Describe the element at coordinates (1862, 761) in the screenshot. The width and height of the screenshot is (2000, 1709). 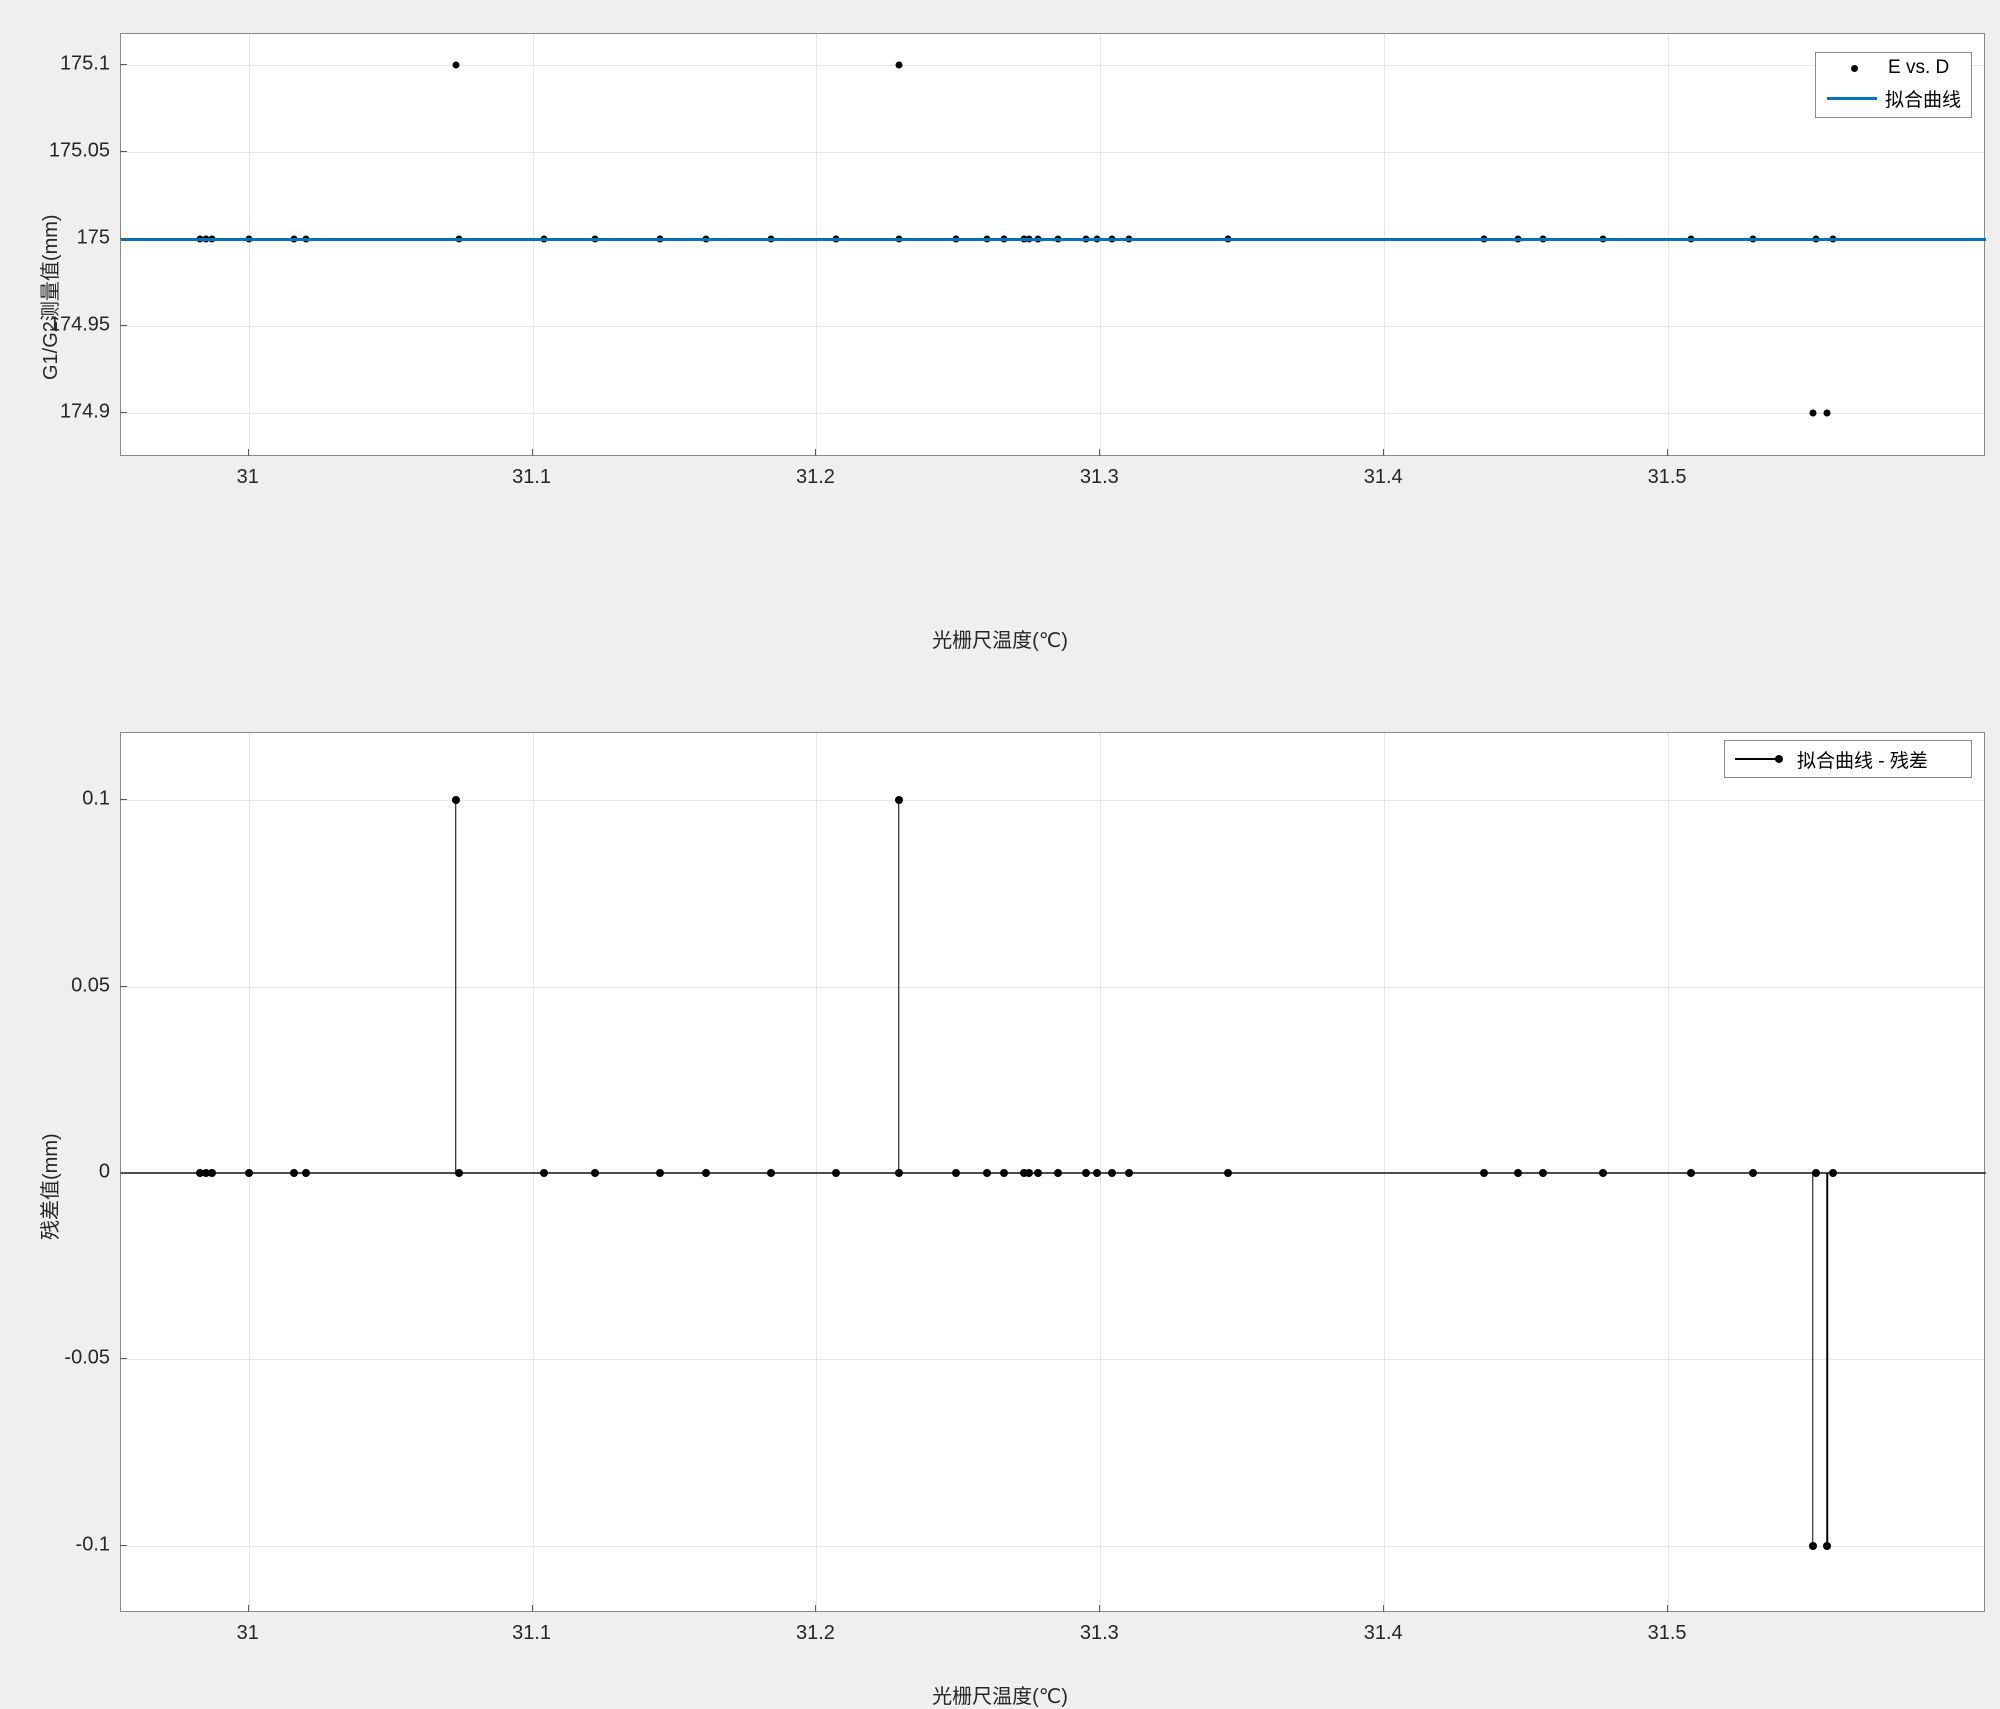
I see `legend-label-residual: 拟合曲线 - 残差` at that location.